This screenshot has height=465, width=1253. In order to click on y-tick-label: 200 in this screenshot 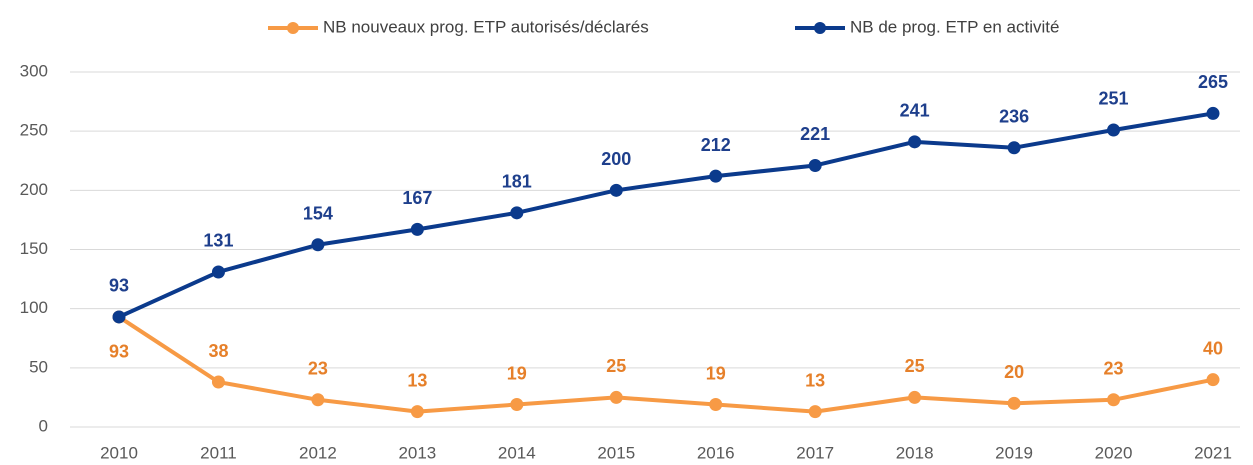, I will do `click(34, 189)`.